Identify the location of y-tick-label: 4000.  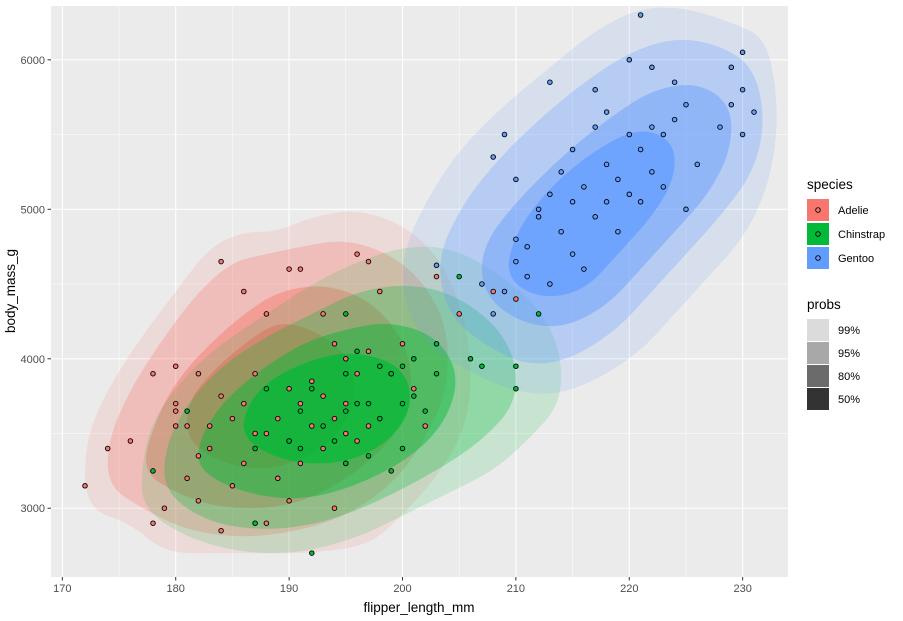
(33, 360).